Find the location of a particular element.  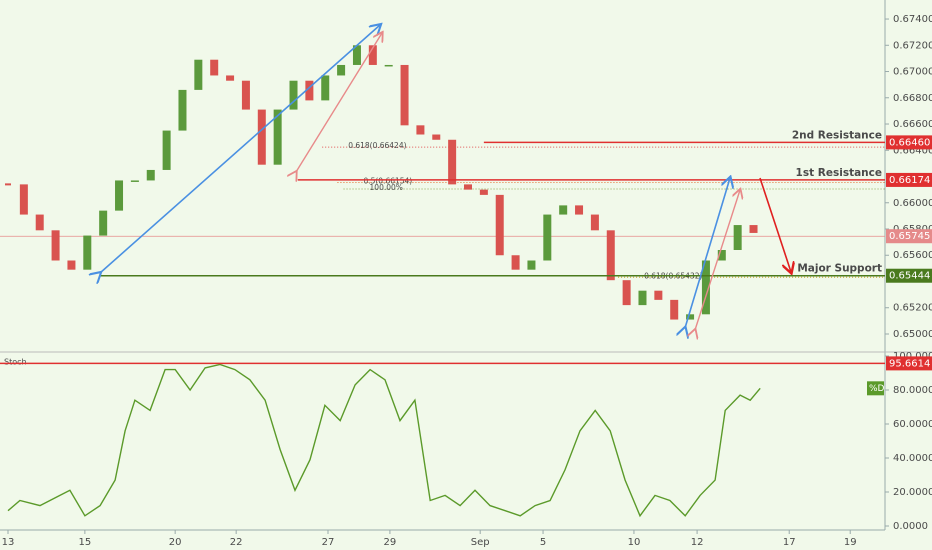

x-tick-label: 29 is located at coordinates (390, 542).